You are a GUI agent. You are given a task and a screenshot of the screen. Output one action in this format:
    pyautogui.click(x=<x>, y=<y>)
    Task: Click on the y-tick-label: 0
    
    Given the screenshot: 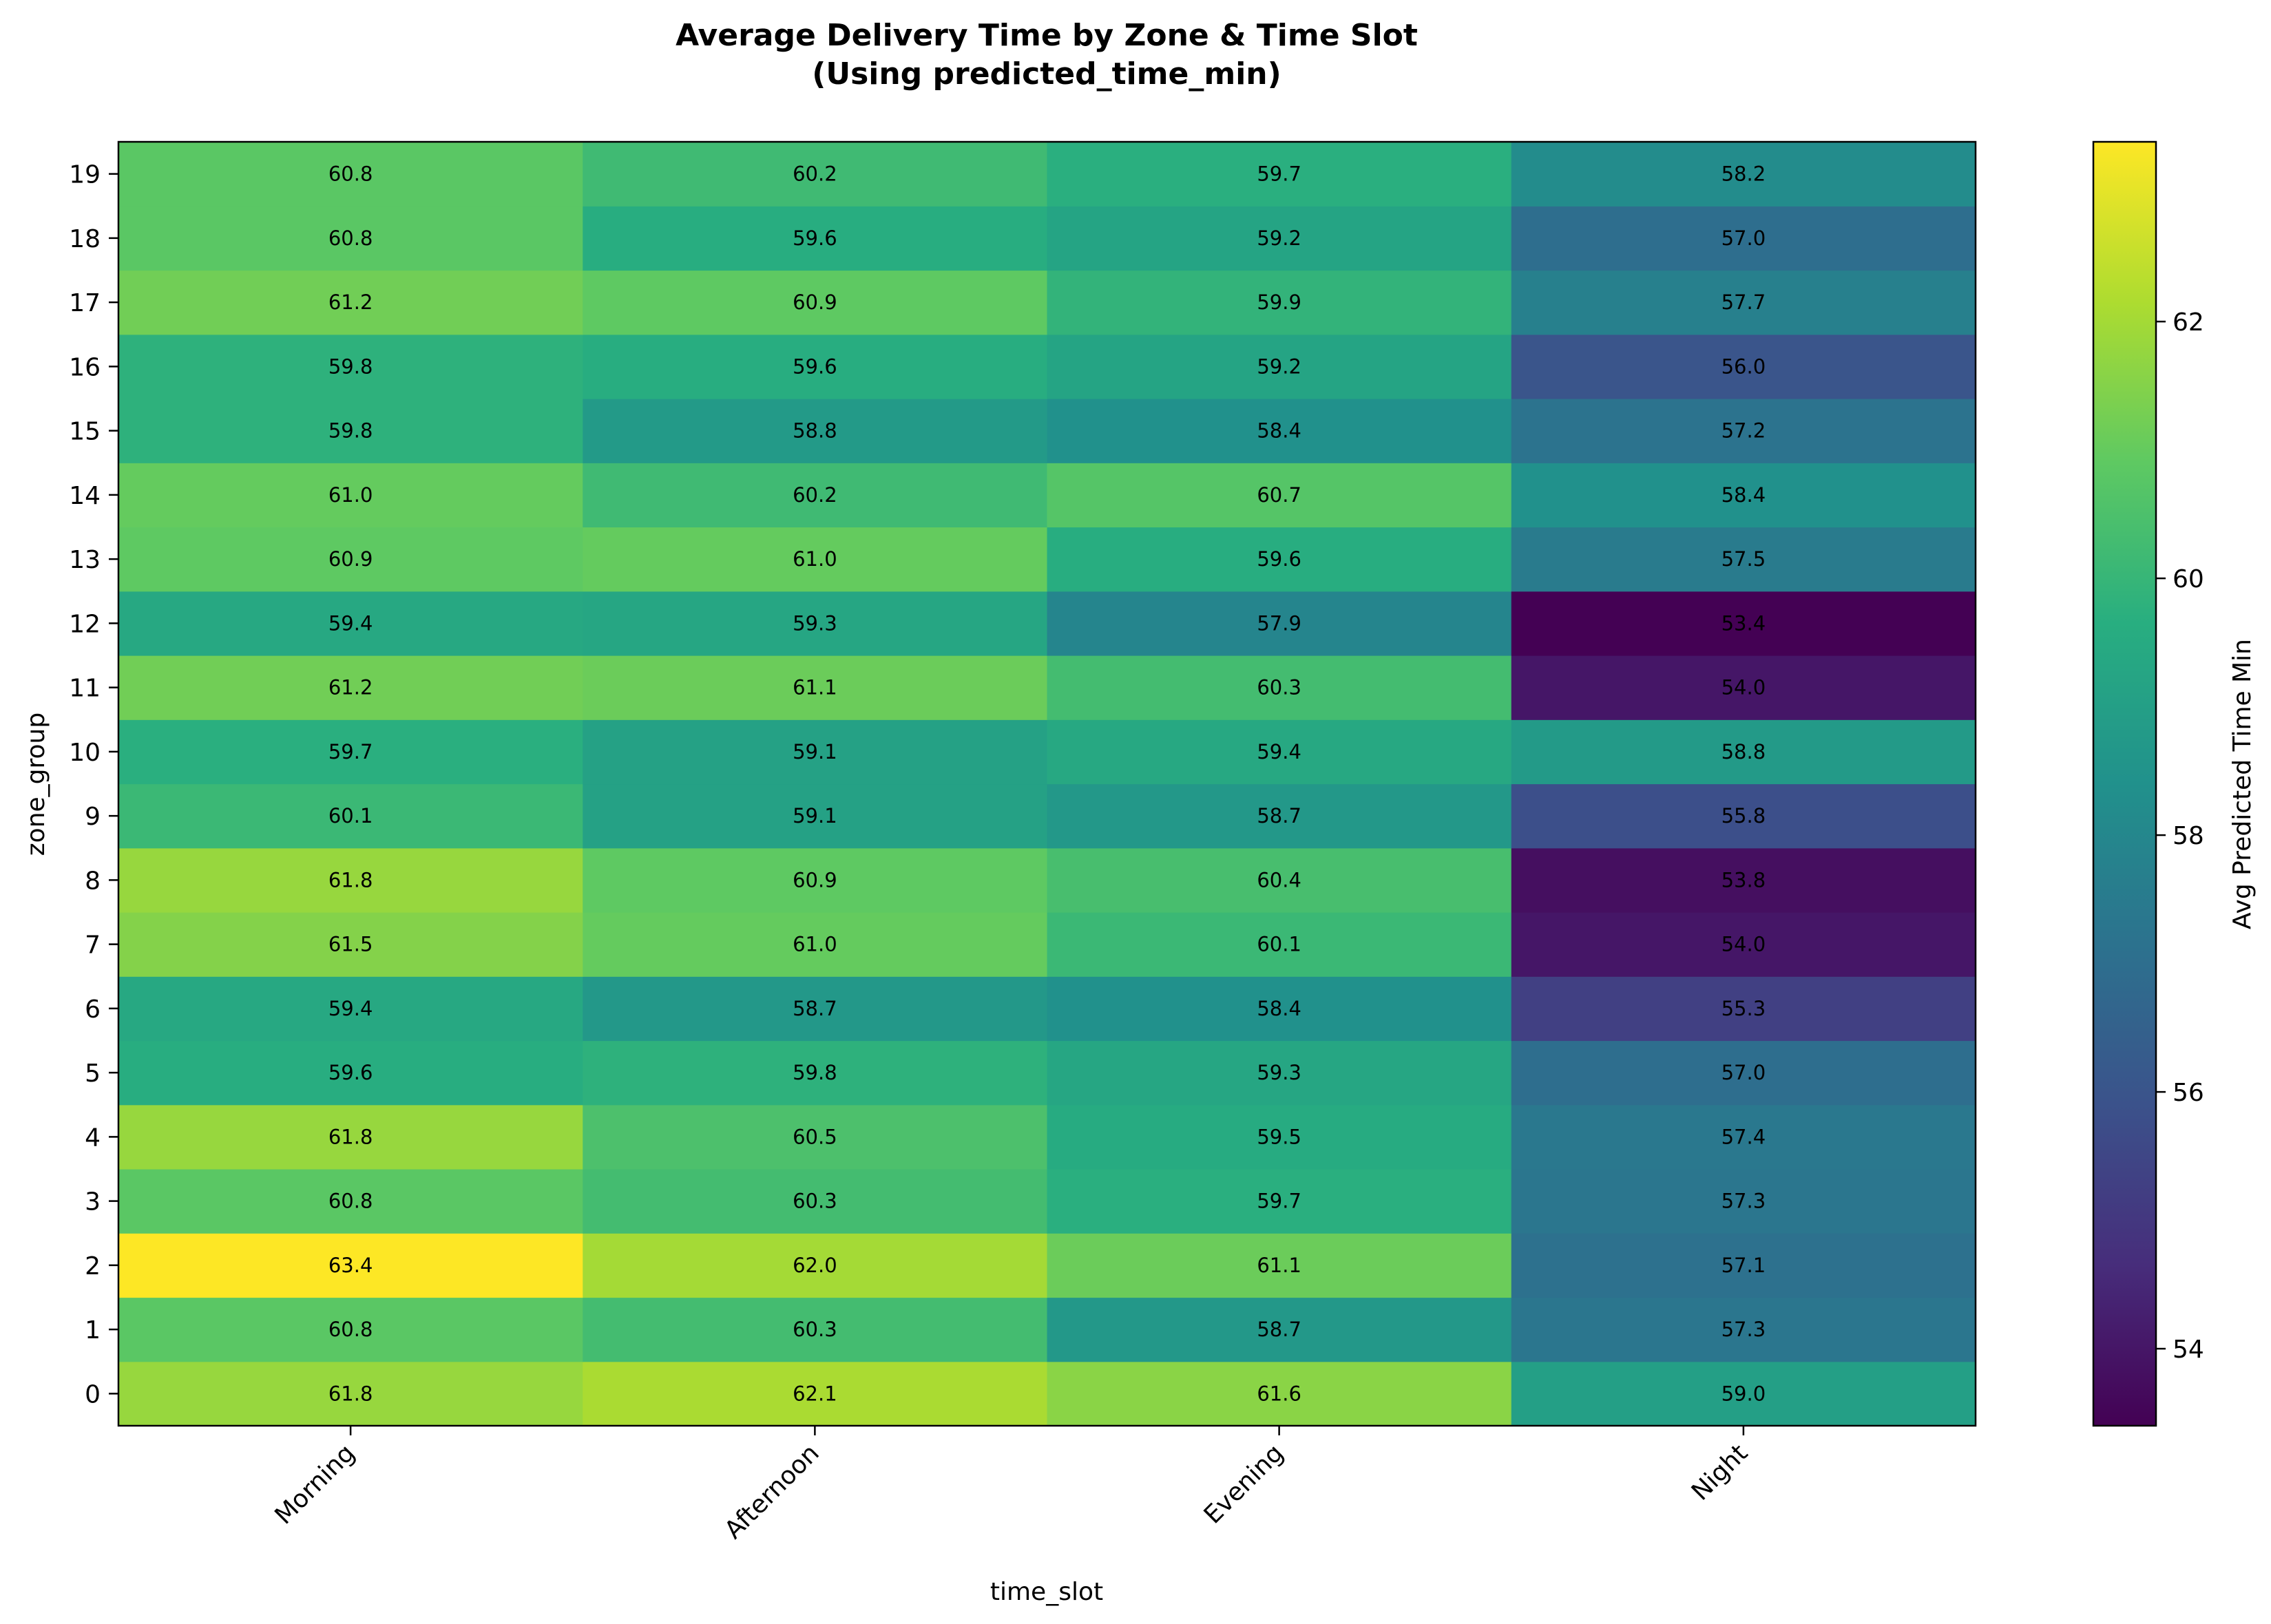 What is the action you would take?
    pyautogui.click(x=93, y=1395)
    